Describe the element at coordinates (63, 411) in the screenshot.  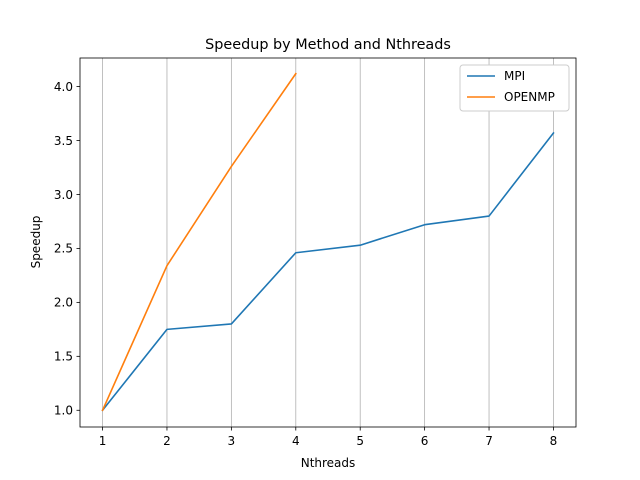
I see `y-tick-label: 1.0` at that location.